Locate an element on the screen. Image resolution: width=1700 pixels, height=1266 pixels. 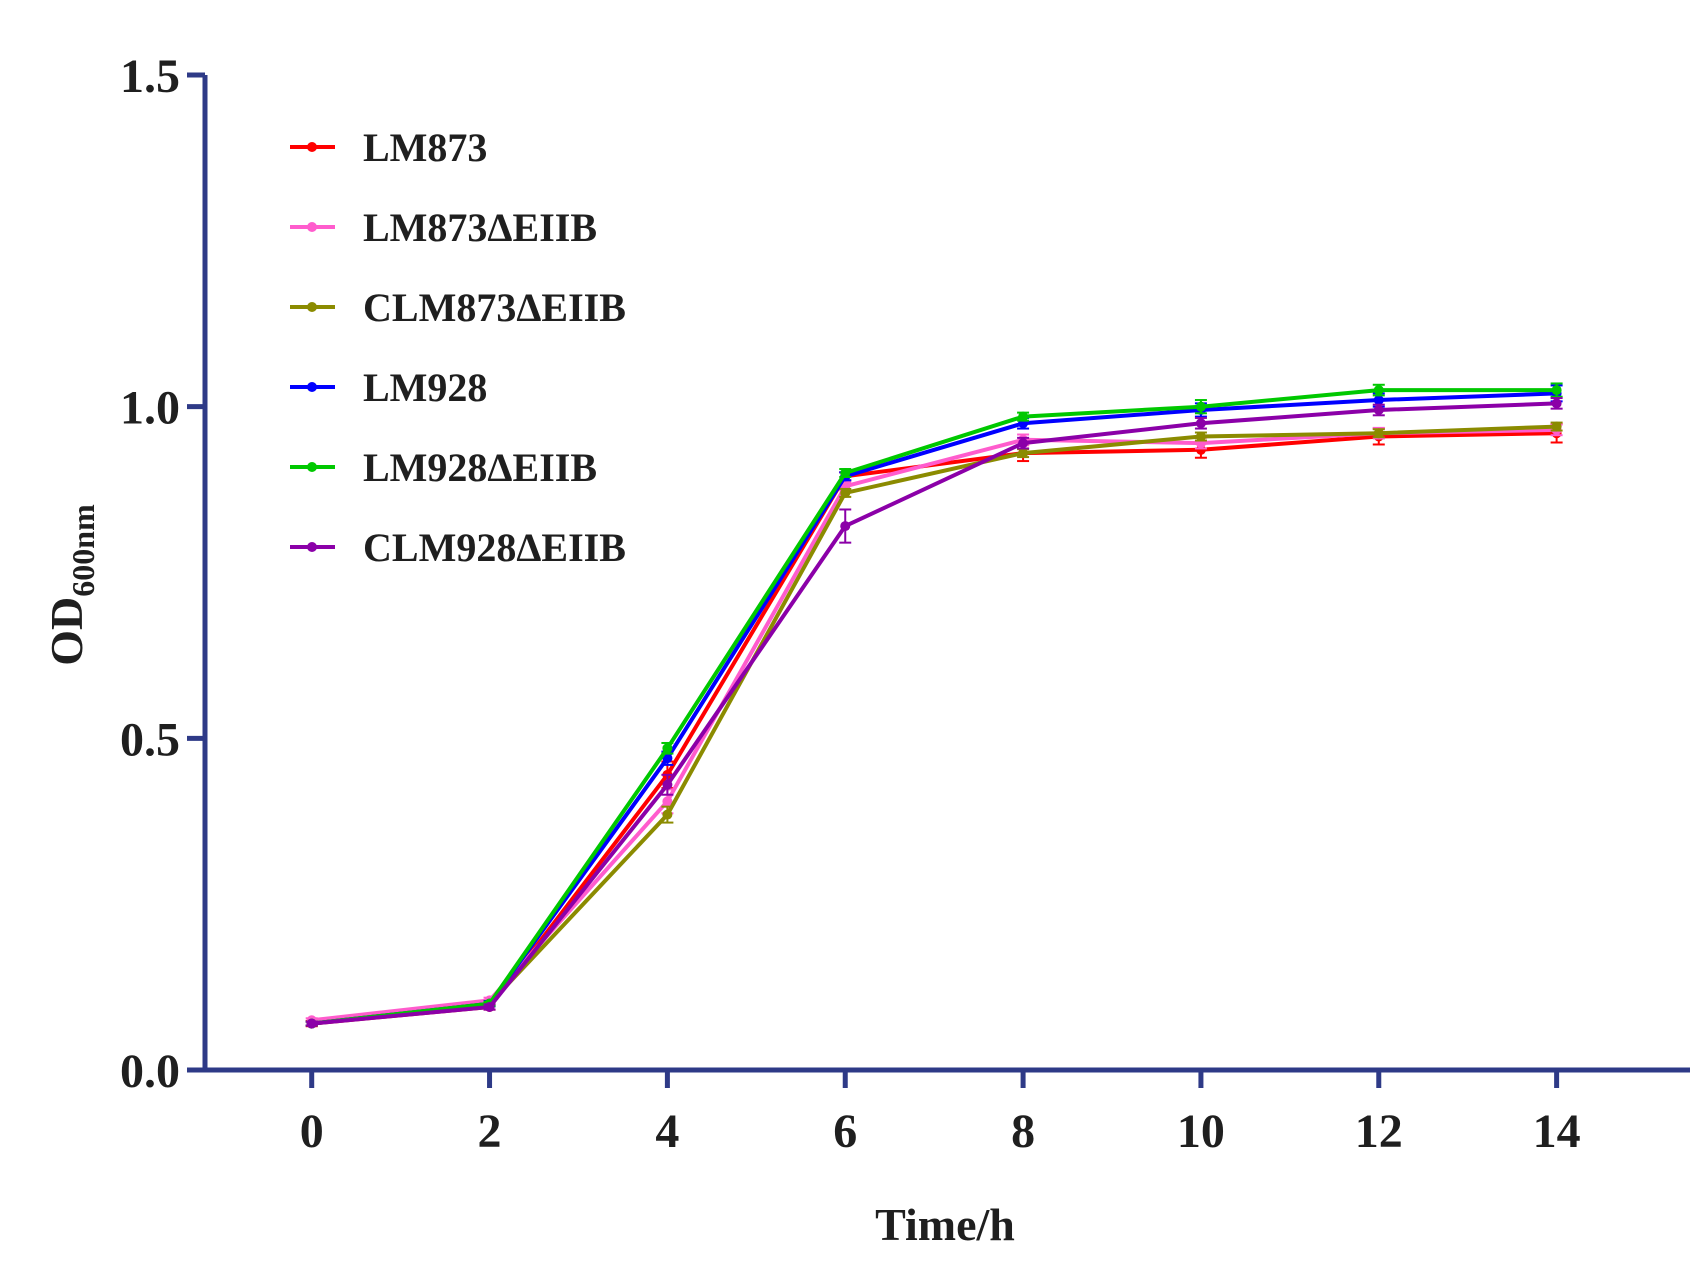
y-tick-label: 0.5 is located at coordinates (150, 739).